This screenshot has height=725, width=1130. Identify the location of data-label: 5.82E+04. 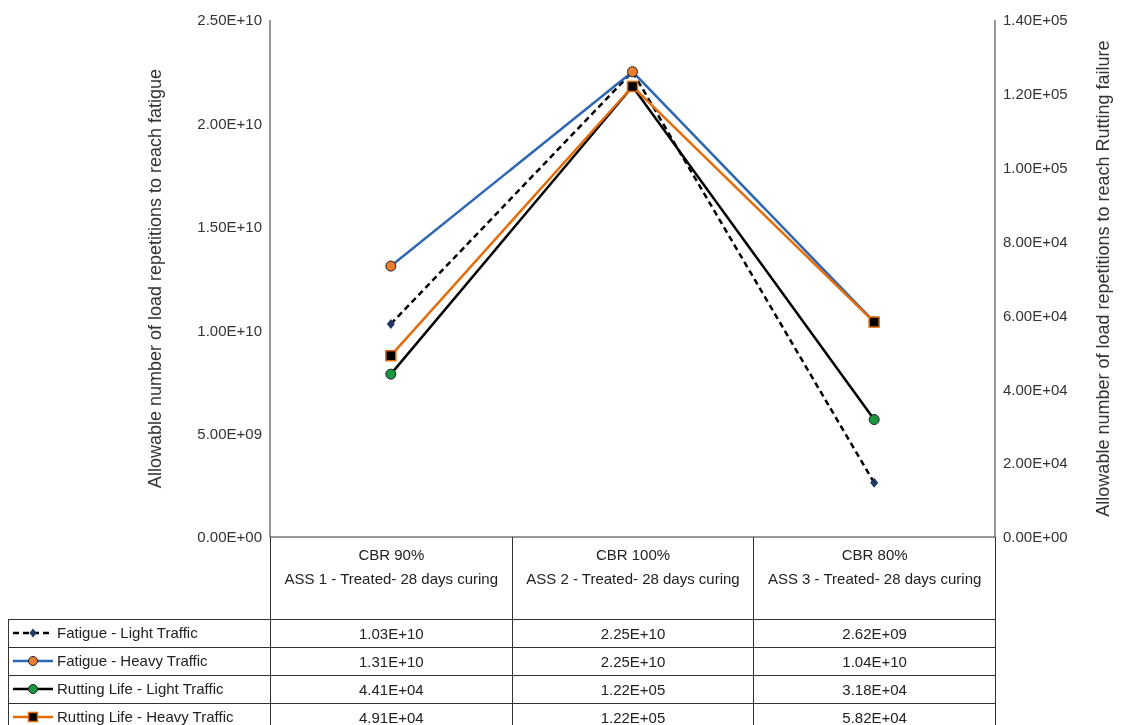
(874, 714).